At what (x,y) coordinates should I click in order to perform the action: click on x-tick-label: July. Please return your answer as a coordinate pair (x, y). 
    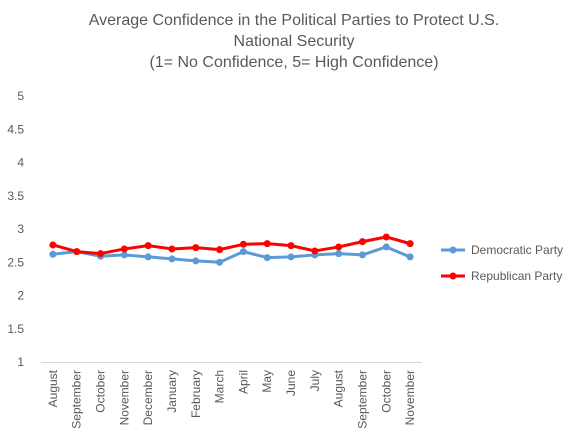
    Looking at the image, I should click on (315, 380).